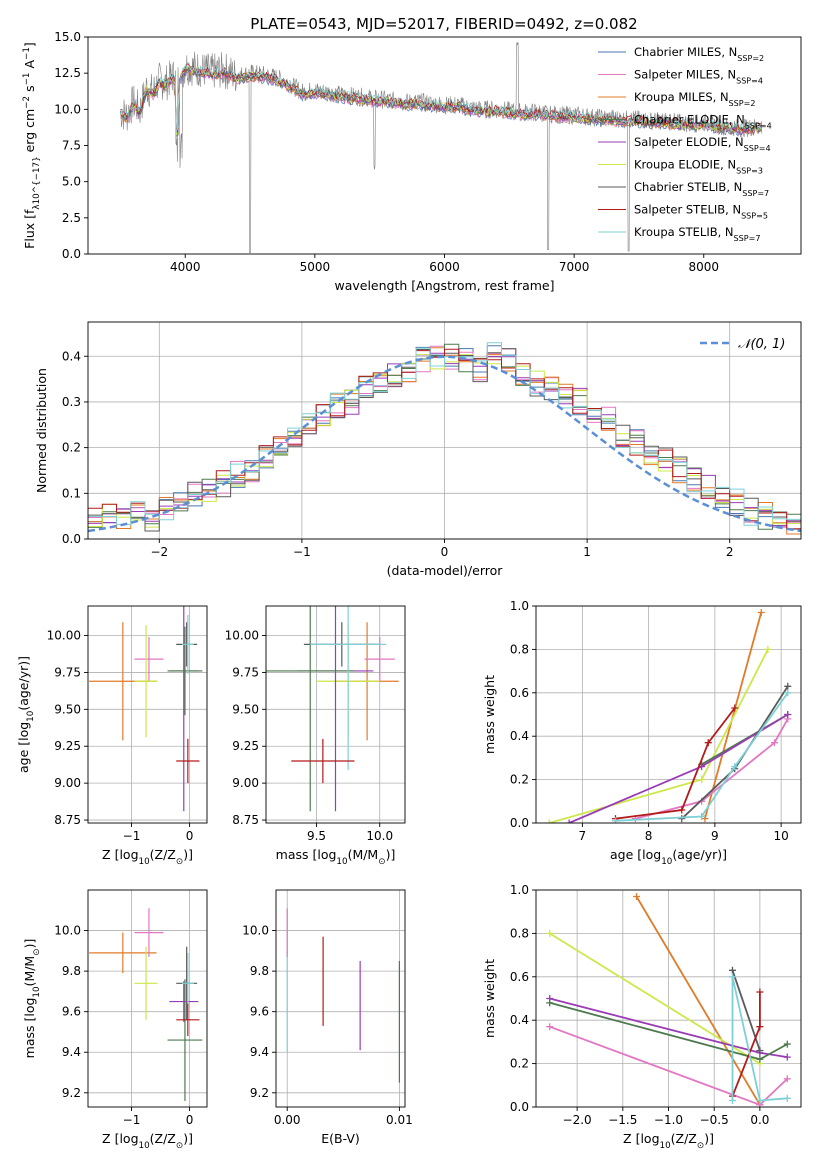 Image resolution: width=819 pixels, height=1170 pixels. What do you see at coordinates (41, 430) in the screenshot?
I see `y-axis-label: Normed distribution` at bounding box center [41, 430].